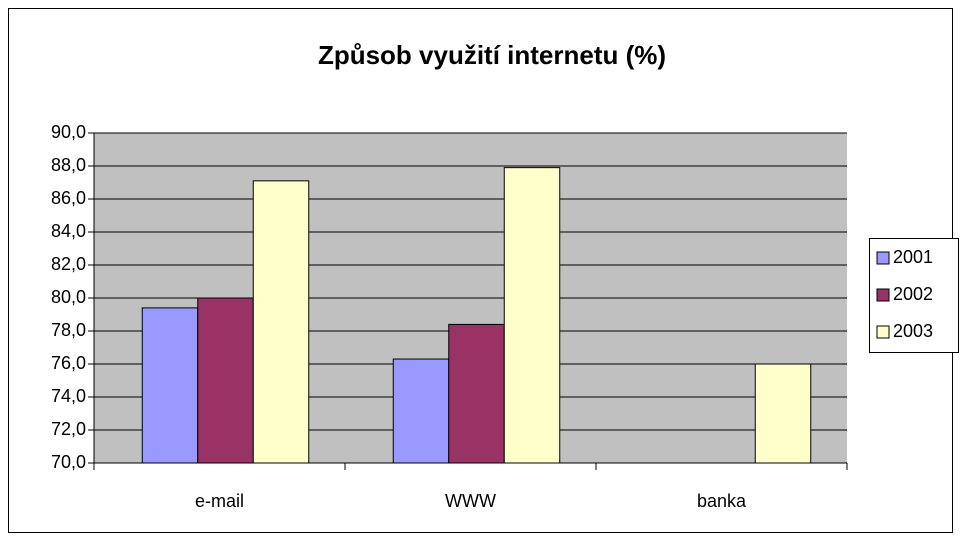  Describe the element at coordinates (68, 165) in the screenshot. I see `y-tick-label: 88,0` at that location.